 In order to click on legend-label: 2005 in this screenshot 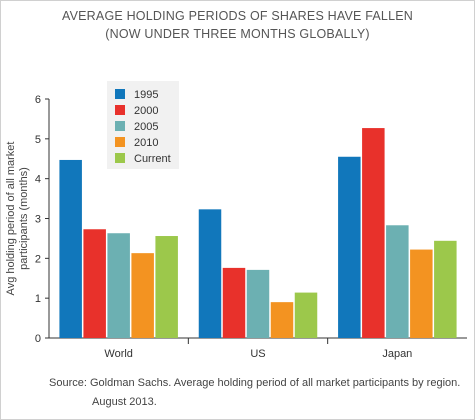, I will do `click(146, 127)`.